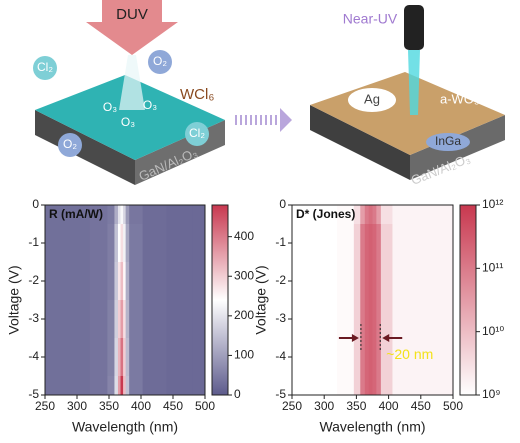 The width and height of the screenshot is (520, 443). I want to click on x-tick-label: 500, so click(453, 406).